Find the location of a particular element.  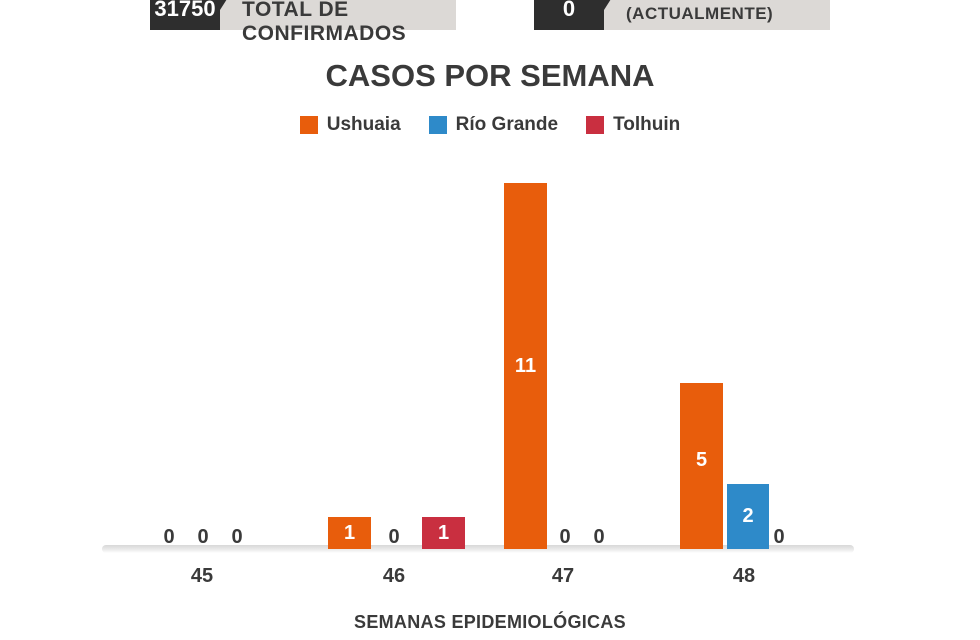

legend-item-tolhuin: Tolhuin is located at coordinates (633, 125).